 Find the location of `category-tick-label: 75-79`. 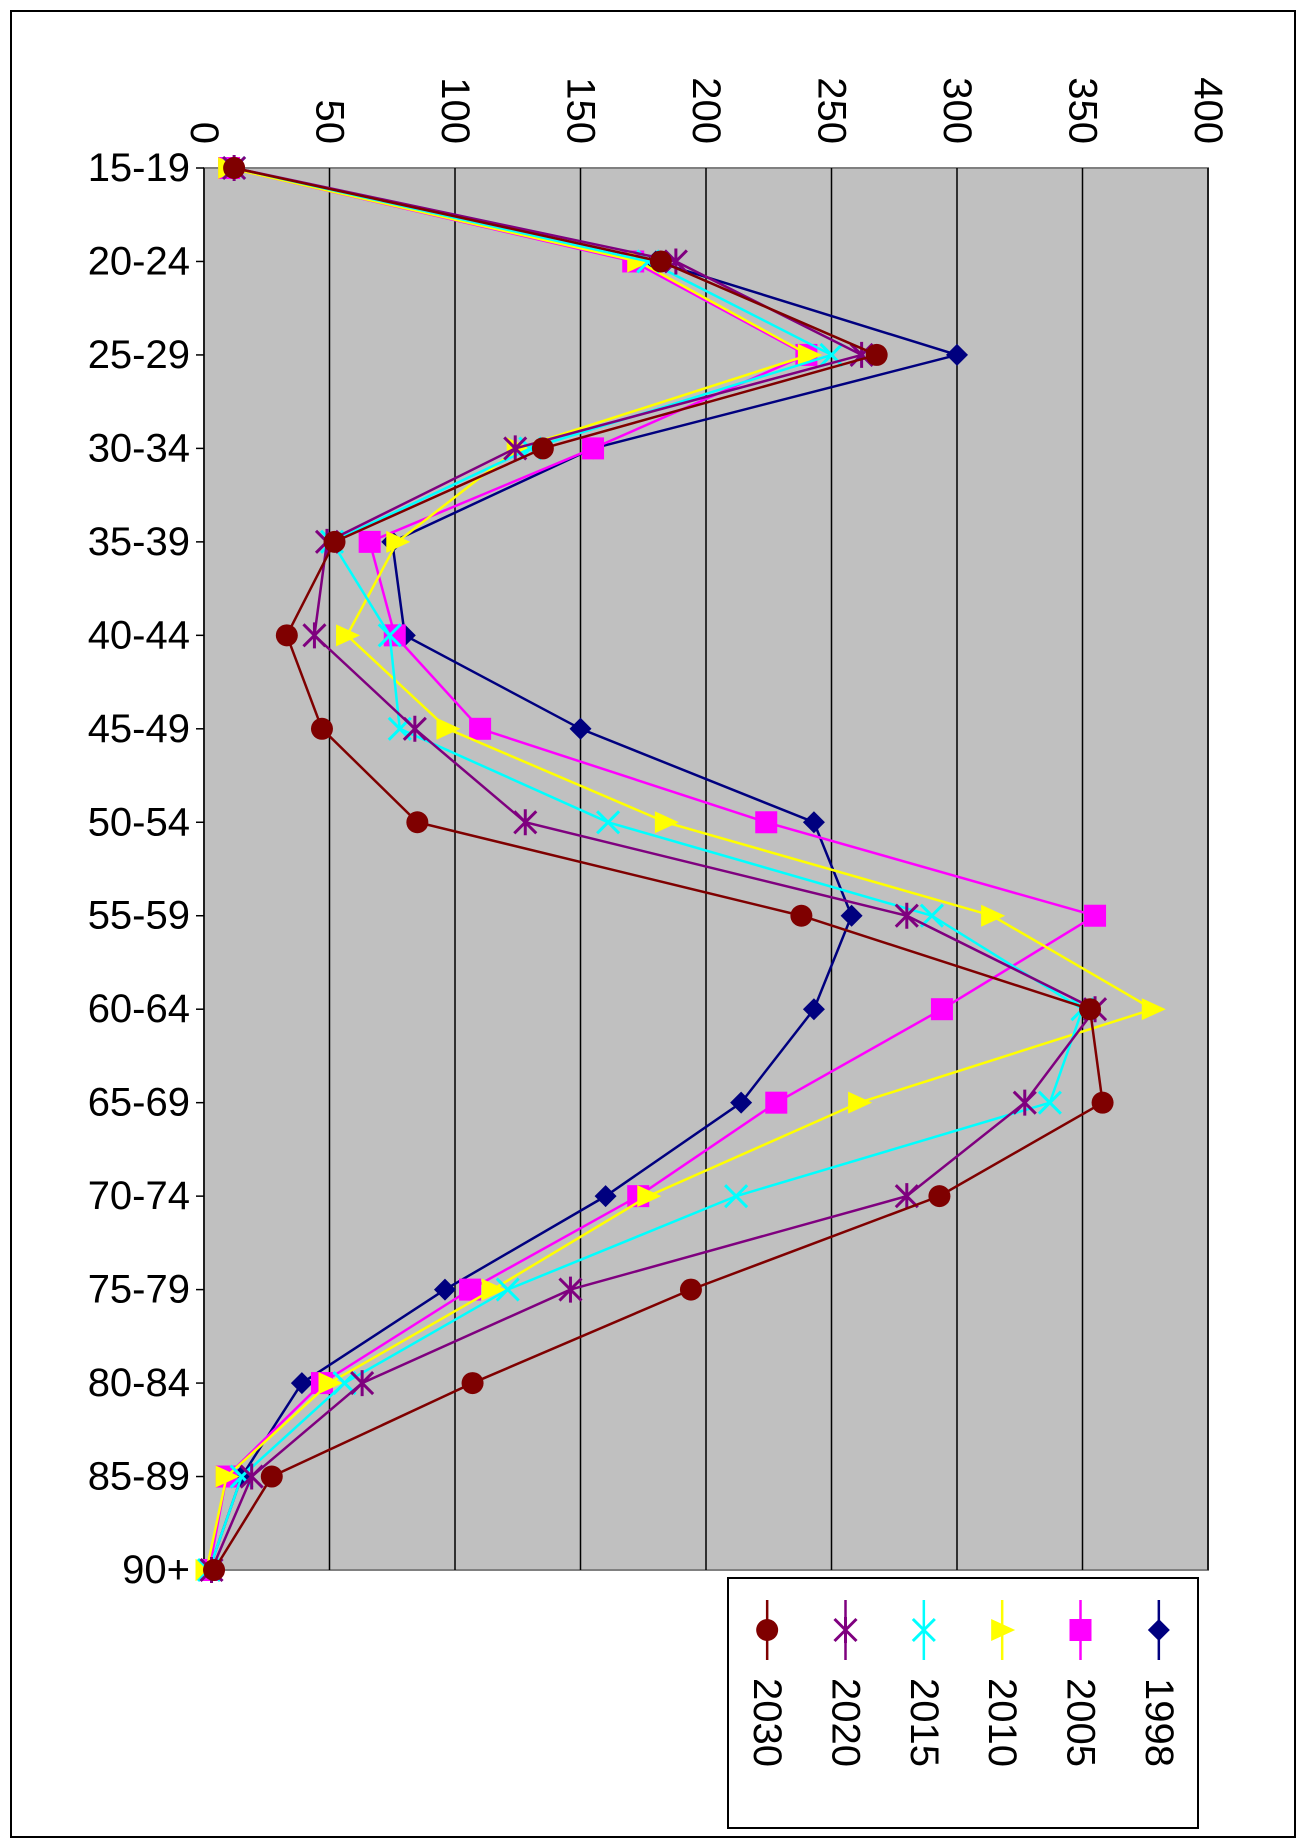

category-tick-label: 75-79 is located at coordinates (139, 1290).